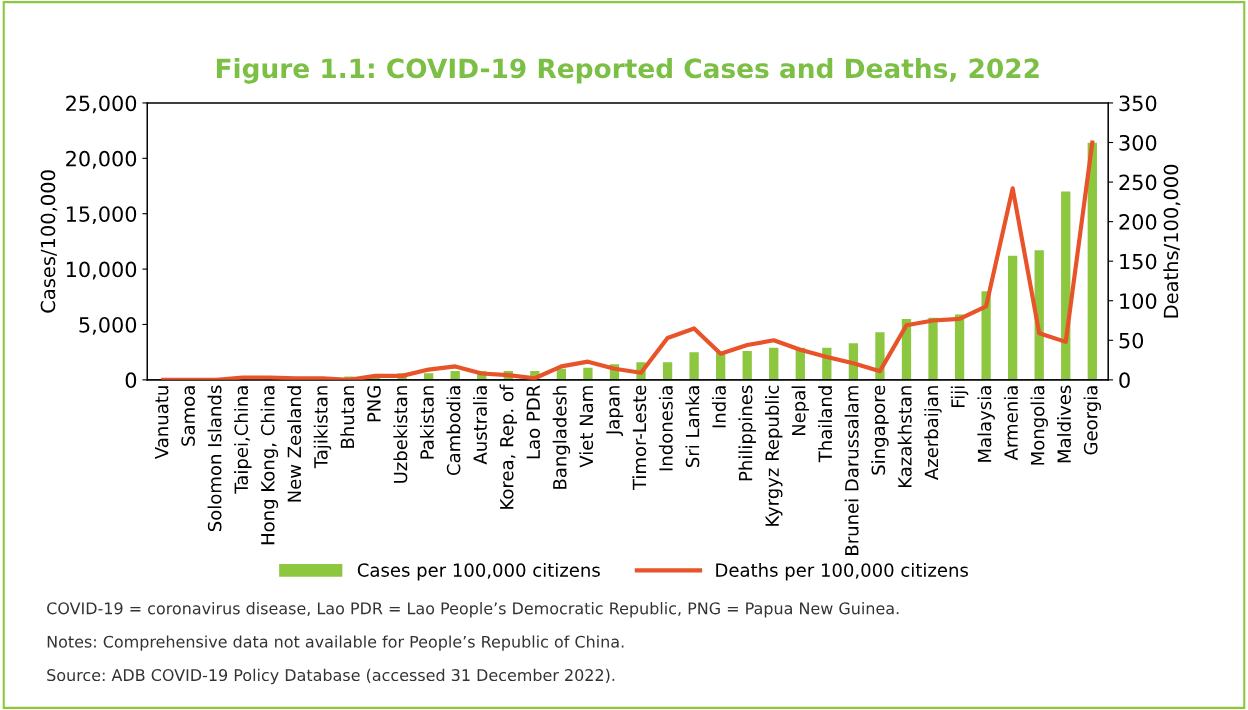 This screenshot has height=710, width=1248. I want to click on x-tick-label: India, so click(718, 407).